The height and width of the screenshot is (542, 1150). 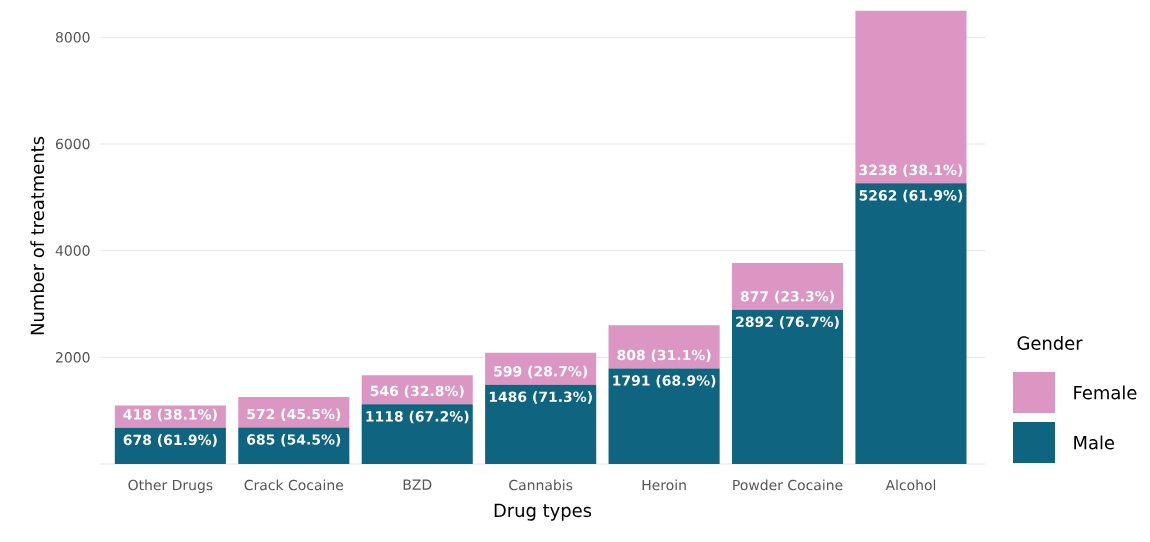 What do you see at coordinates (294, 440) in the screenshot?
I see `data-label: 685 (54.5%)` at bounding box center [294, 440].